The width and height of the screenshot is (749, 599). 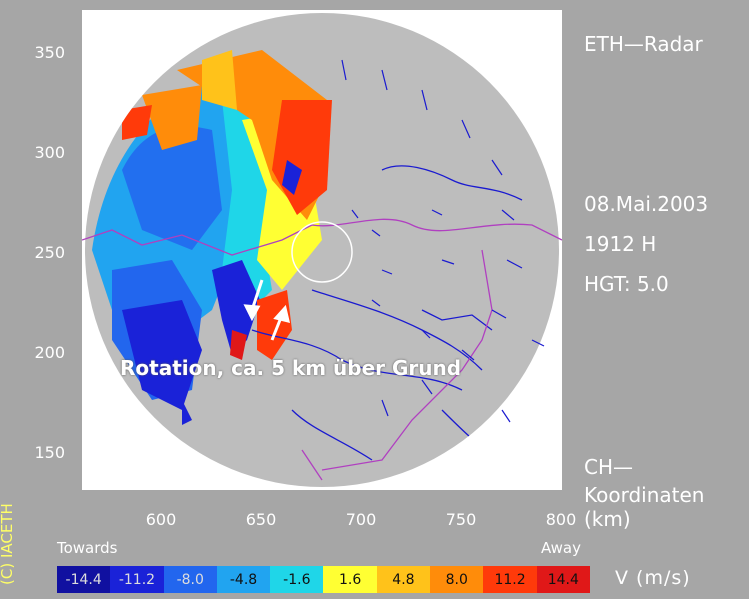 What do you see at coordinates (561, 548) in the screenshot?
I see `away-label: Away` at bounding box center [561, 548].